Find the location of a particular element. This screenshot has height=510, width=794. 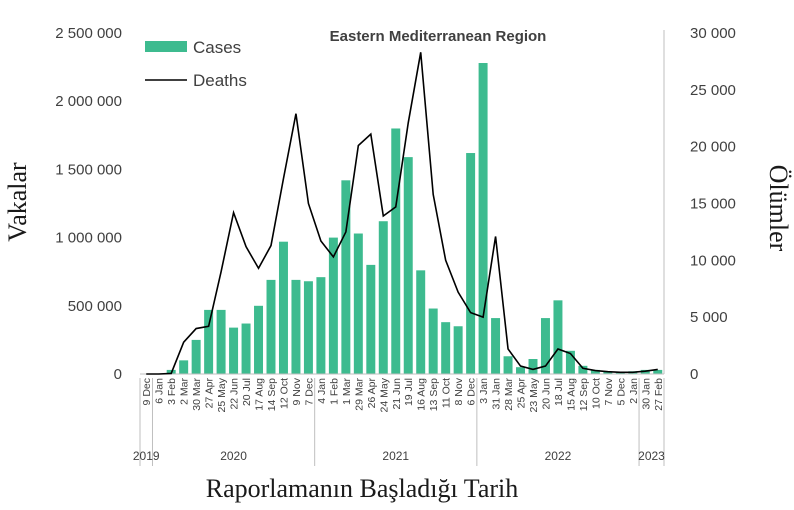

x-tick-label: 9 Dec is located at coordinates (147, 391).